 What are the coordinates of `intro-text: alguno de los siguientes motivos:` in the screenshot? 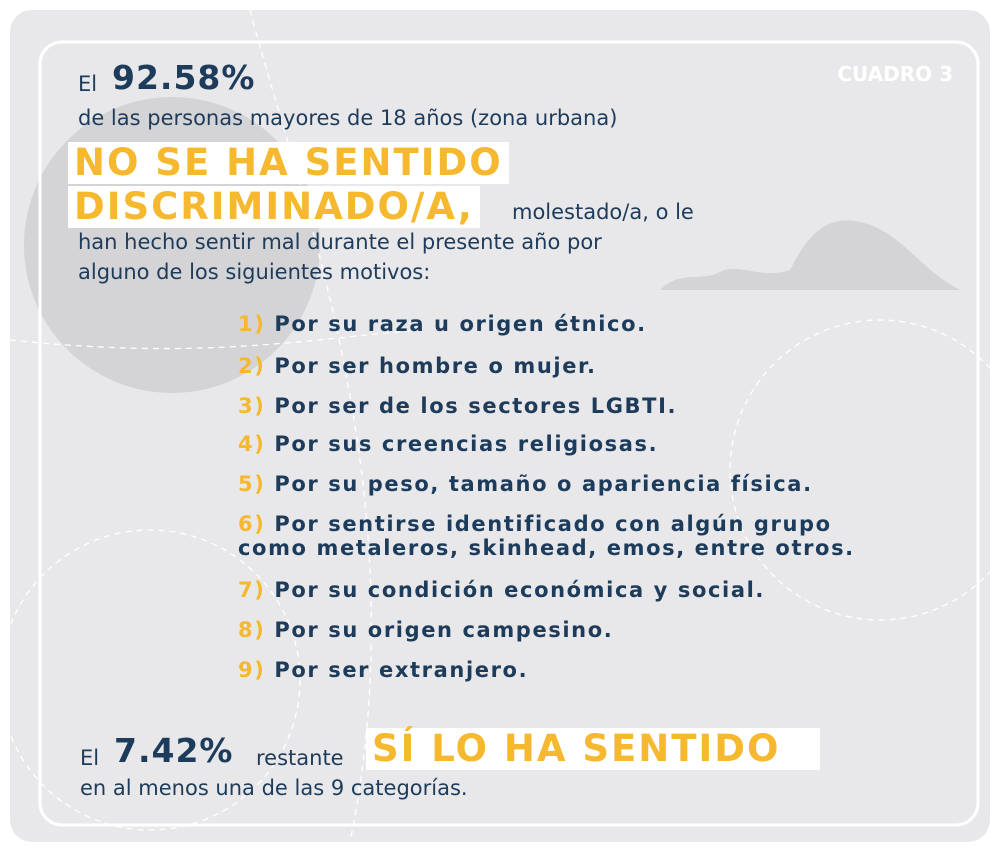 It's located at (254, 272).